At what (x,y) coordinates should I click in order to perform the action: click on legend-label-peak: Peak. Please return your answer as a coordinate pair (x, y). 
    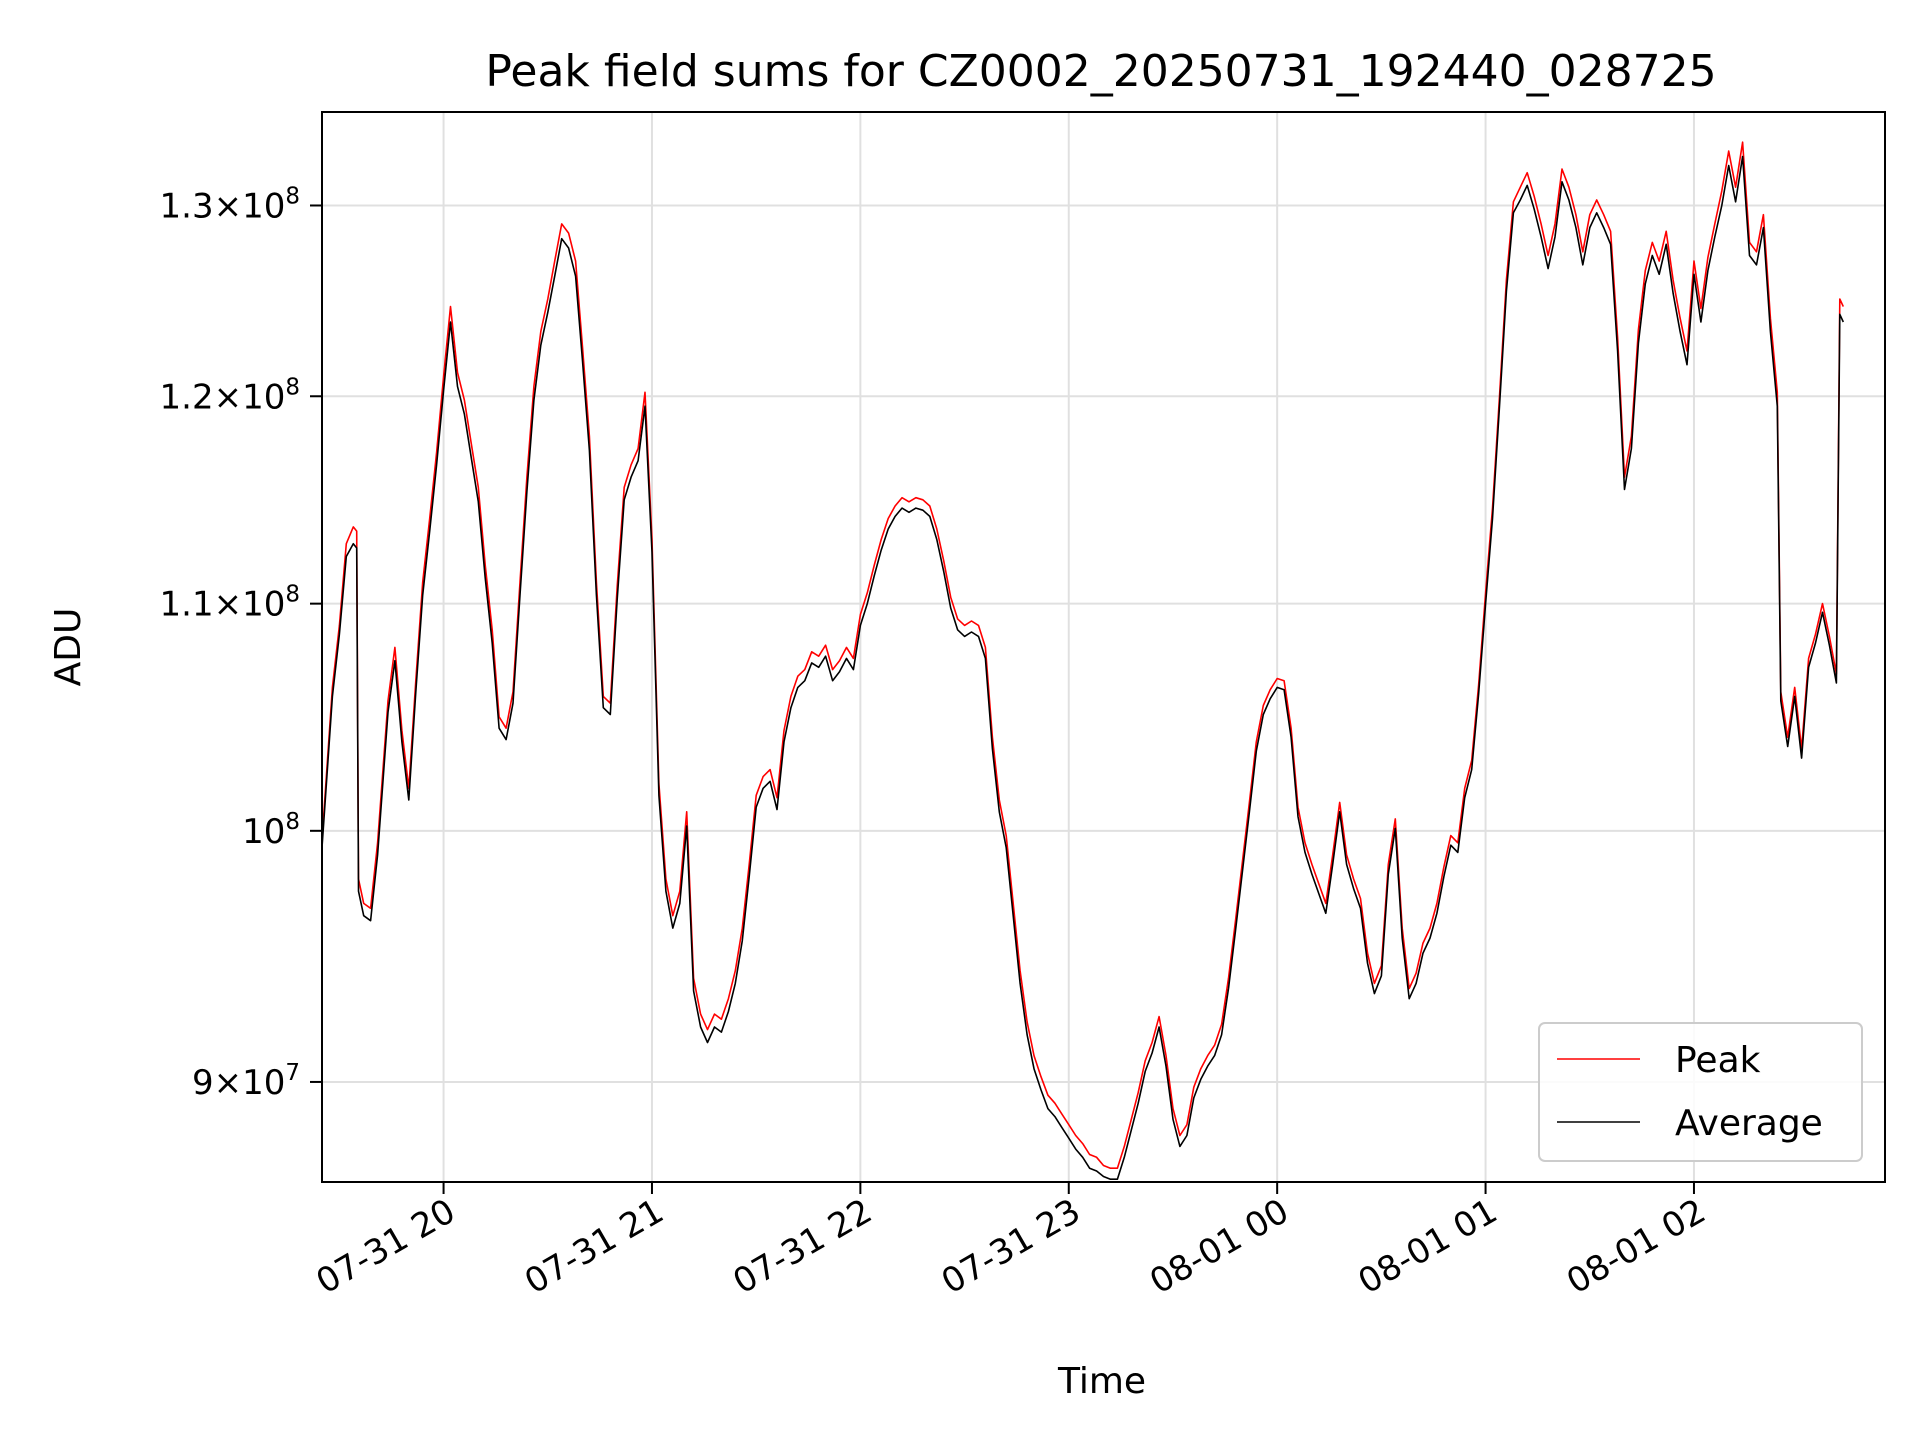
    Looking at the image, I should click on (1718, 1060).